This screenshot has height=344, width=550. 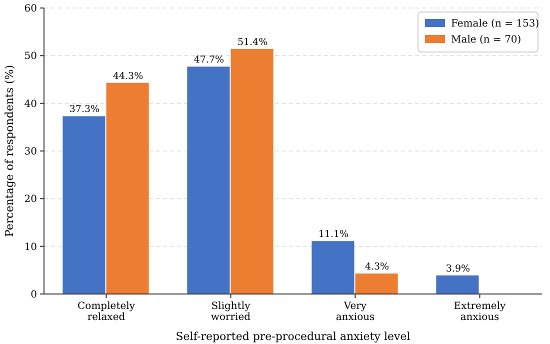 I want to click on x-tick-label: Completely relaxed, so click(x=107, y=312).